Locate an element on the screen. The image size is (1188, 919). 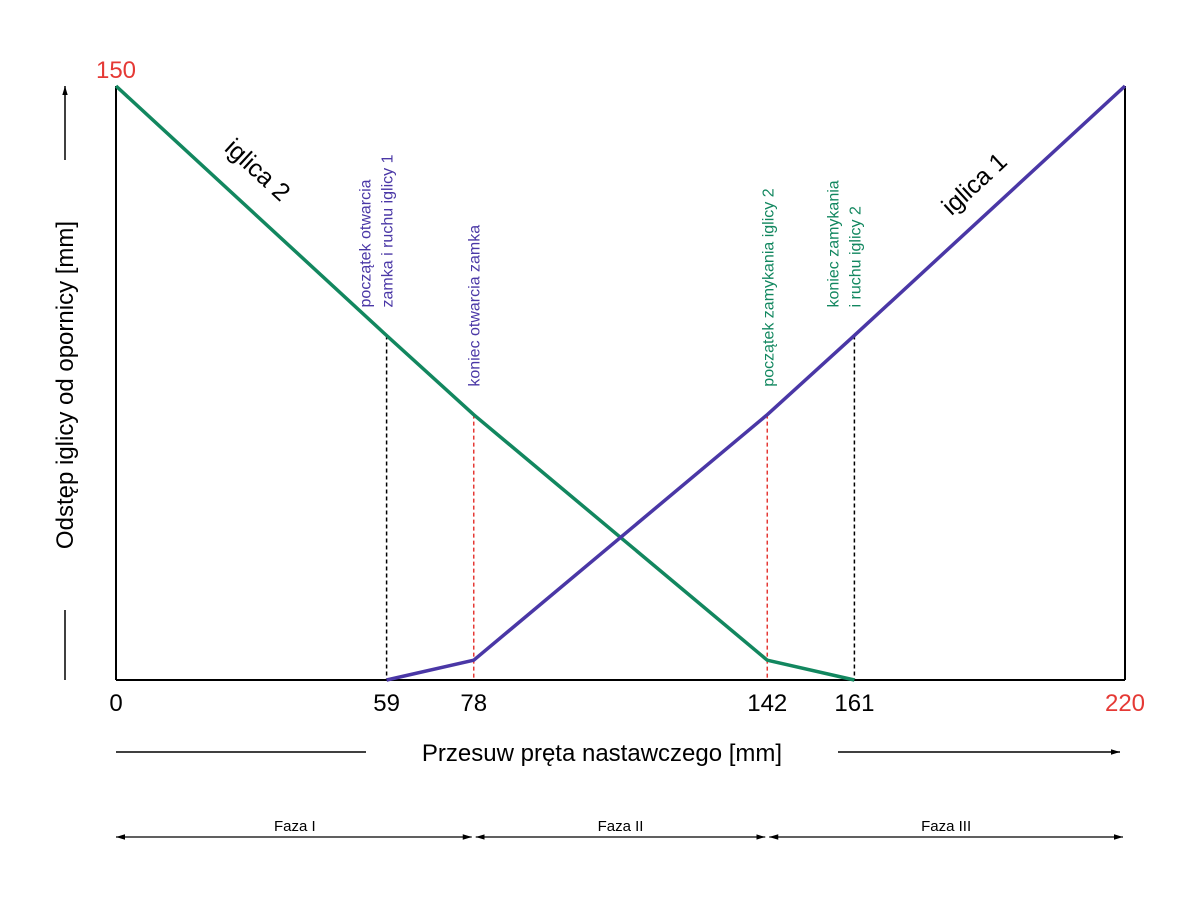
phase-label-1: Faza I is located at coordinates (295, 826).